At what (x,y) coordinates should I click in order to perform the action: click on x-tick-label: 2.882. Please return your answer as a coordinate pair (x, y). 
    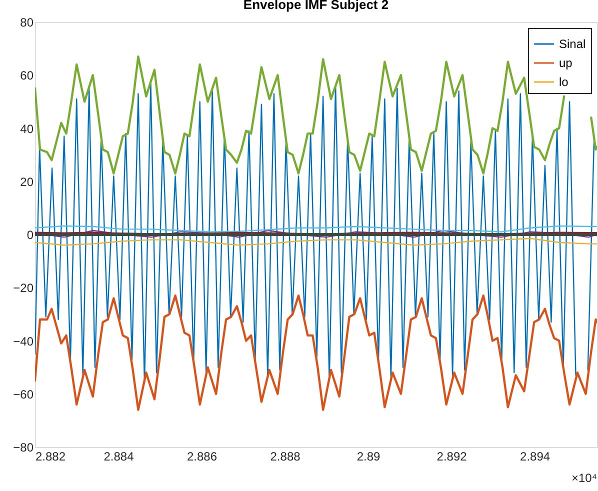
    Looking at the image, I should click on (51, 457).